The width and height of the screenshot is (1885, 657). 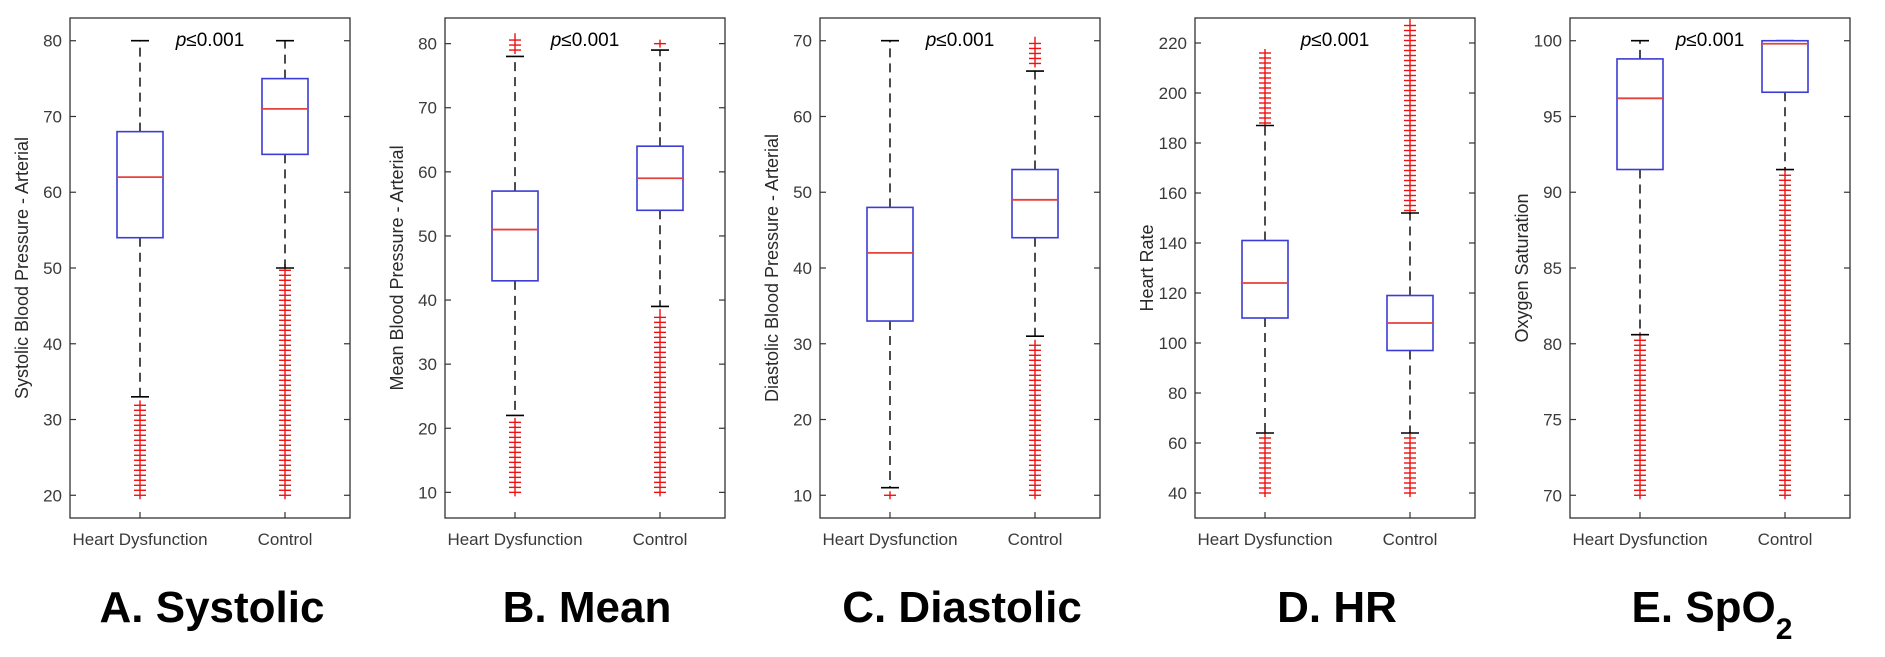 I want to click on y-tick-label: 180, so click(x=1173, y=143).